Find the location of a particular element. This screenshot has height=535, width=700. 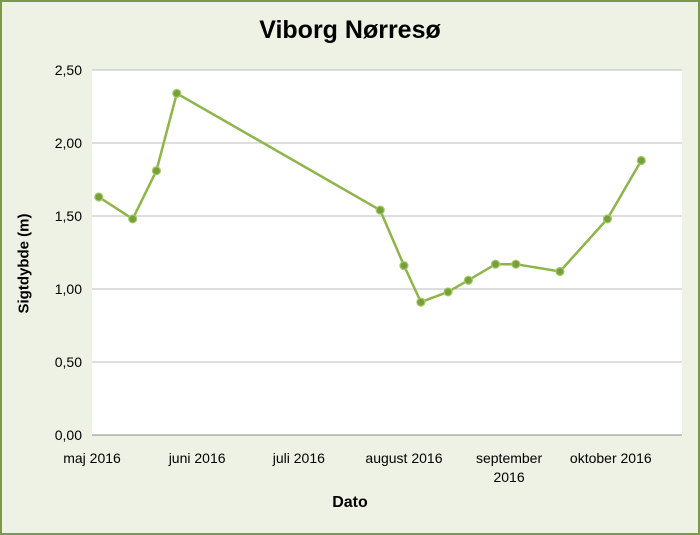

y-tick-label: 1,50 is located at coordinates (68, 216).